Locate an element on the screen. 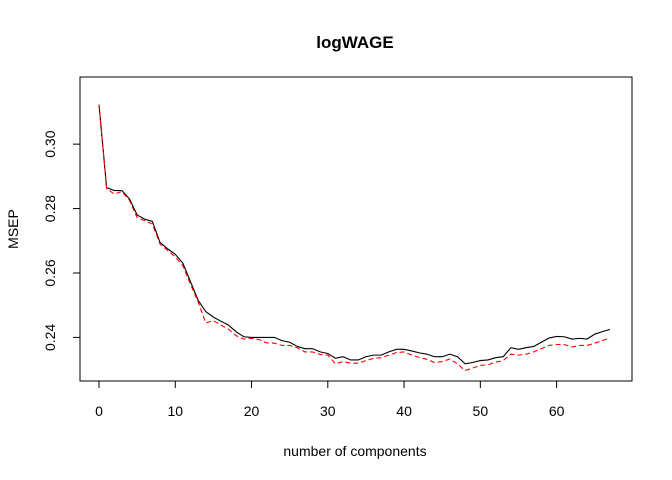 The height and width of the screenshot is (480, 672). chart-title: logWAGE is located at coordinates (354, 42).